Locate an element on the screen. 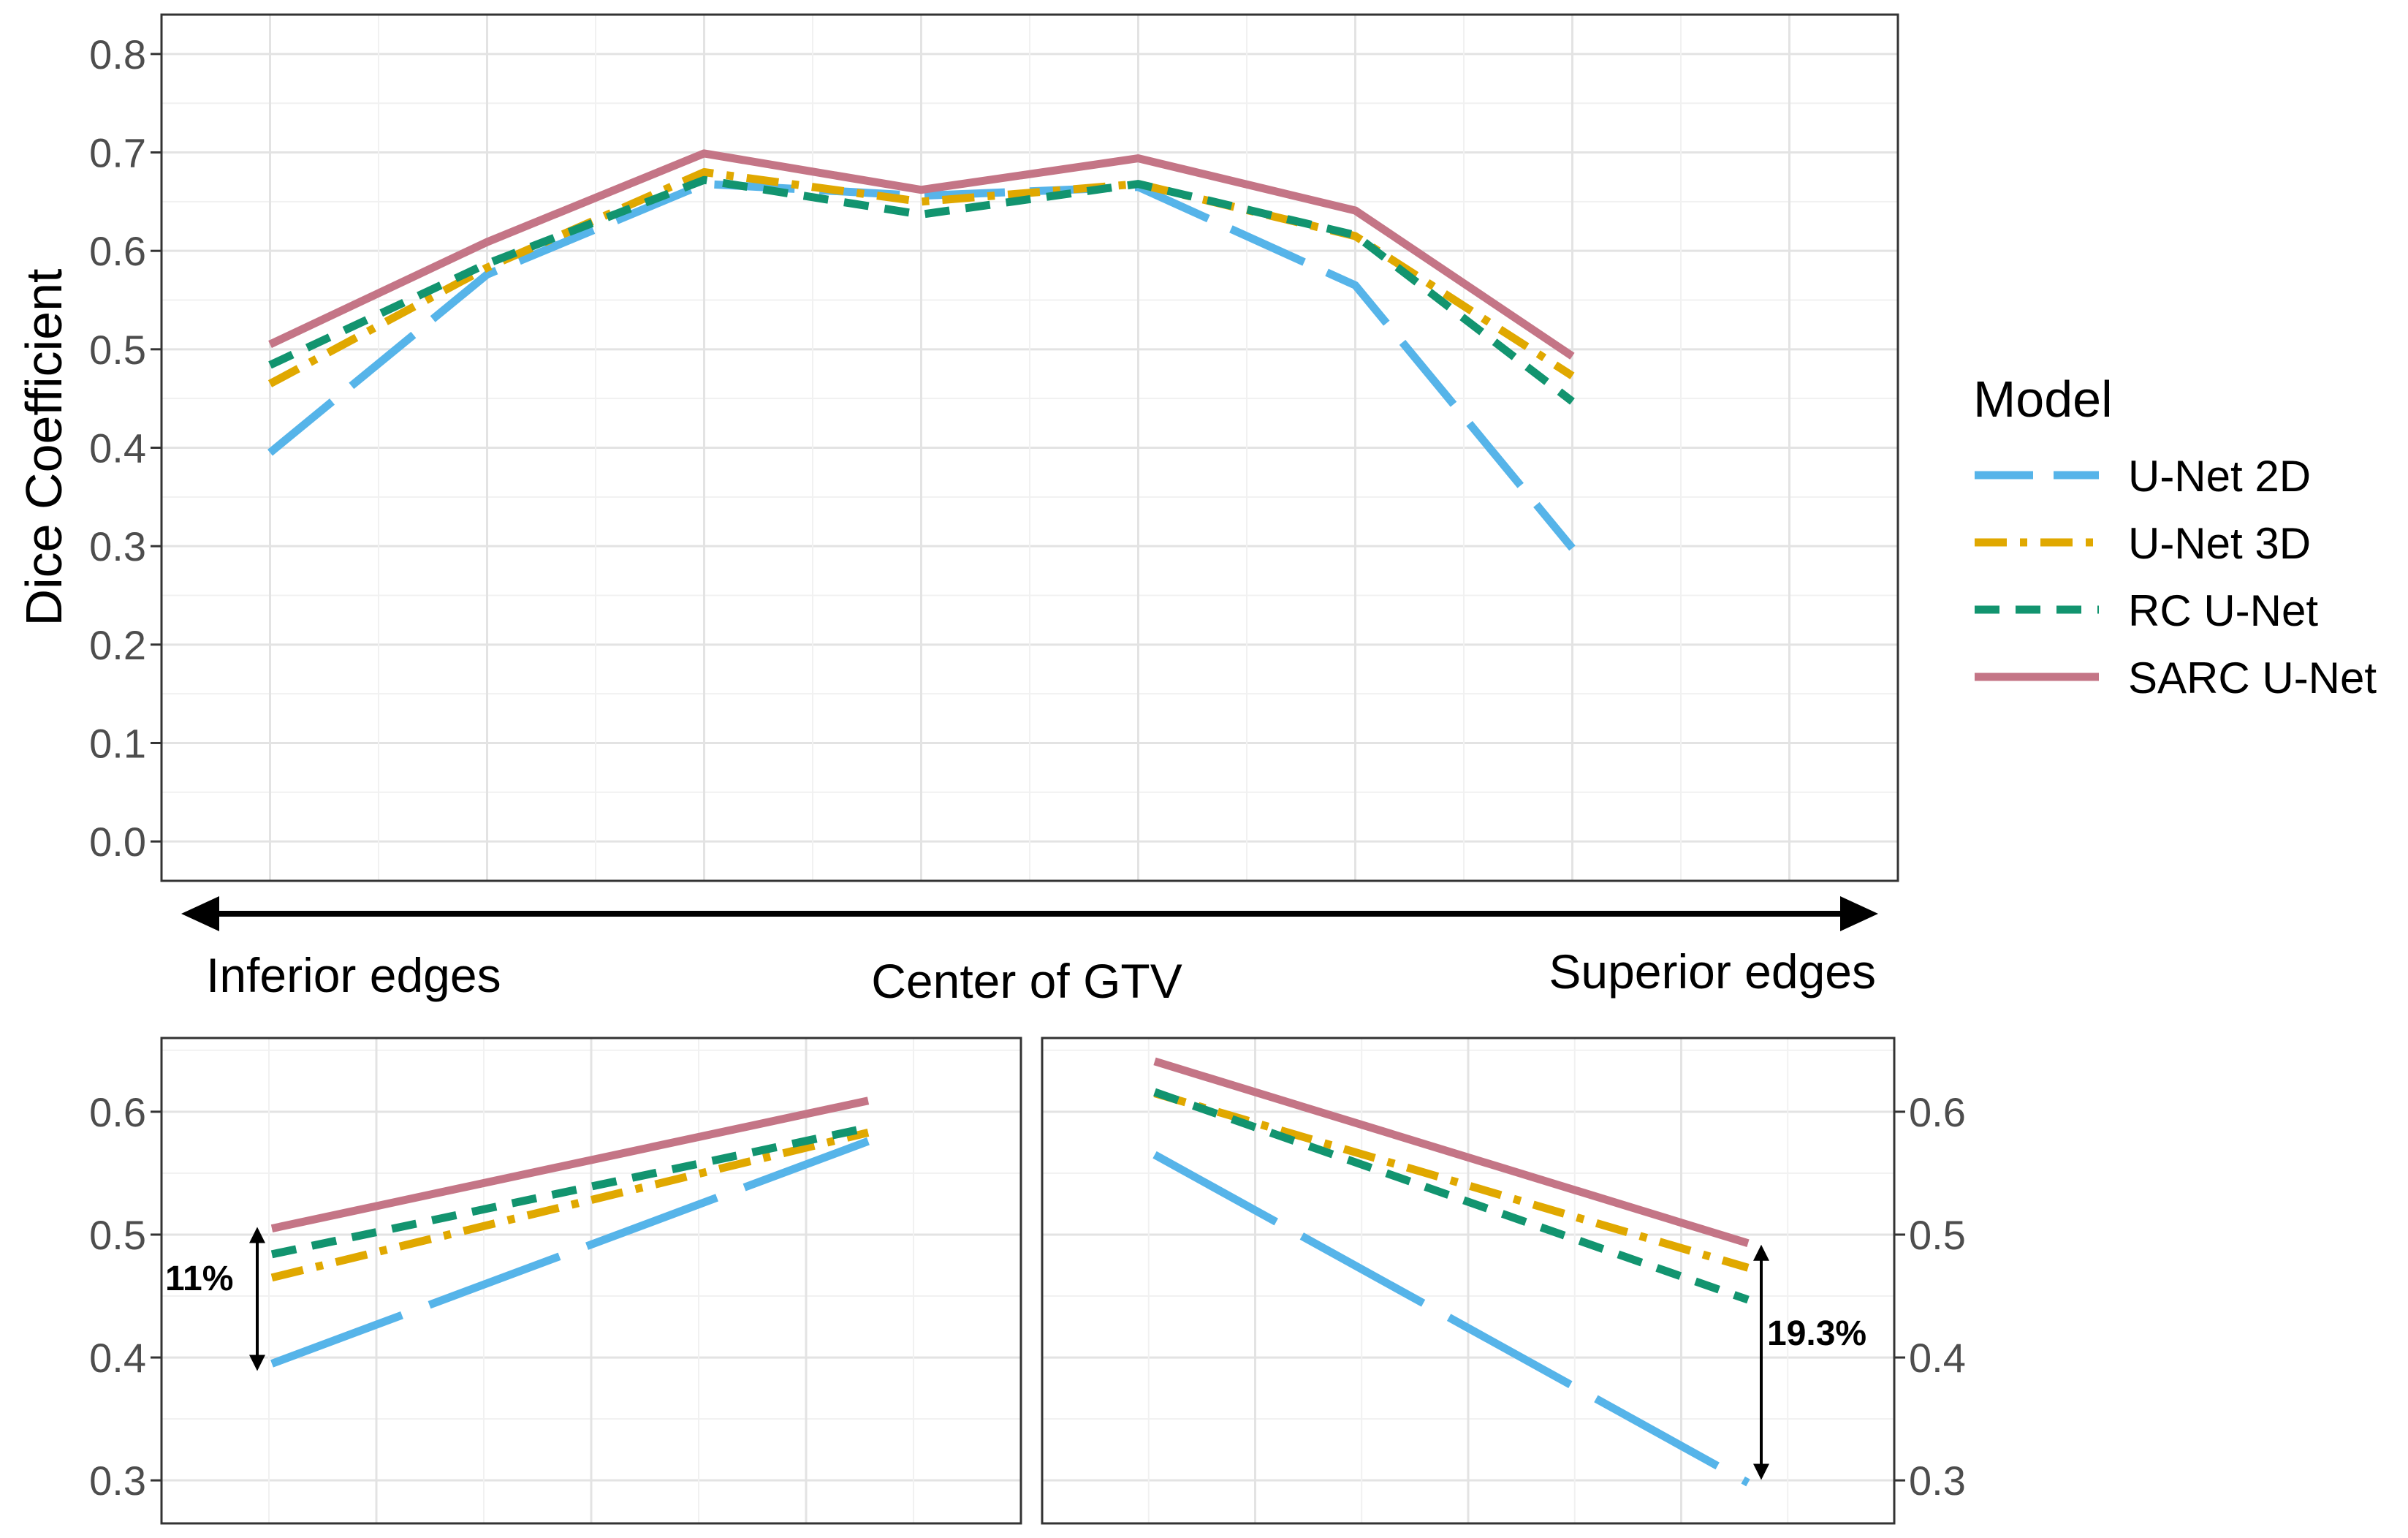 The image size is (2408, 1538). legend: Model U-Net 2D U-Net 3D RC U-Net SARC U-Net is located at coordinates (2175, 536).